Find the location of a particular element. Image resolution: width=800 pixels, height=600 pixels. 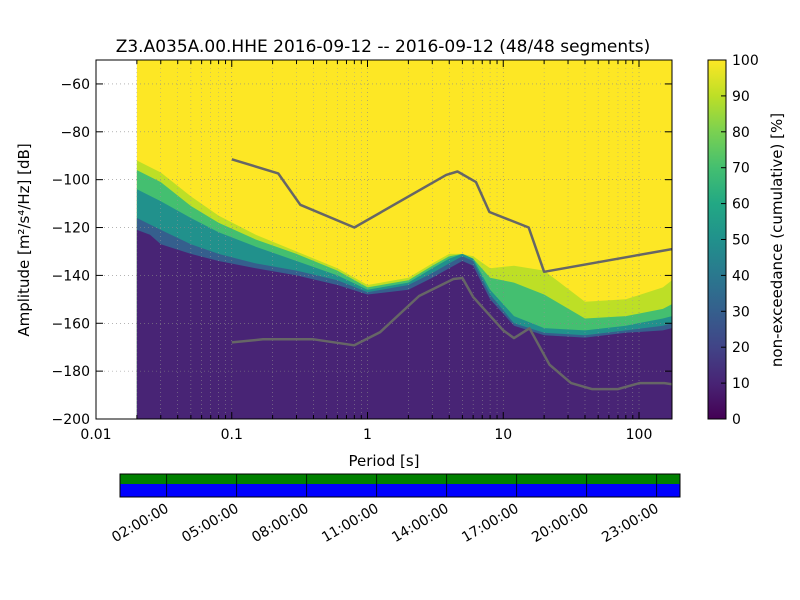

timeline-tick-label: 08:00:00 is located at coordinates (280, 523).